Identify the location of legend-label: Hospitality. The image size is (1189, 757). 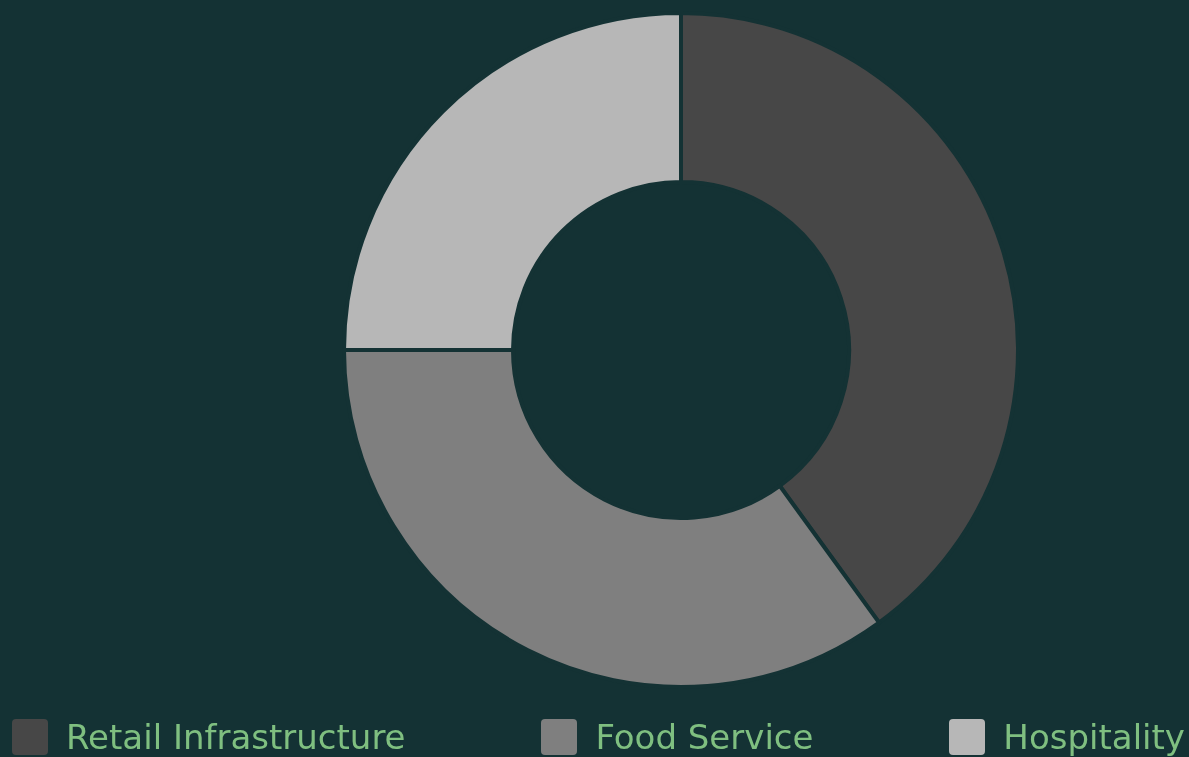
(1094, 737).